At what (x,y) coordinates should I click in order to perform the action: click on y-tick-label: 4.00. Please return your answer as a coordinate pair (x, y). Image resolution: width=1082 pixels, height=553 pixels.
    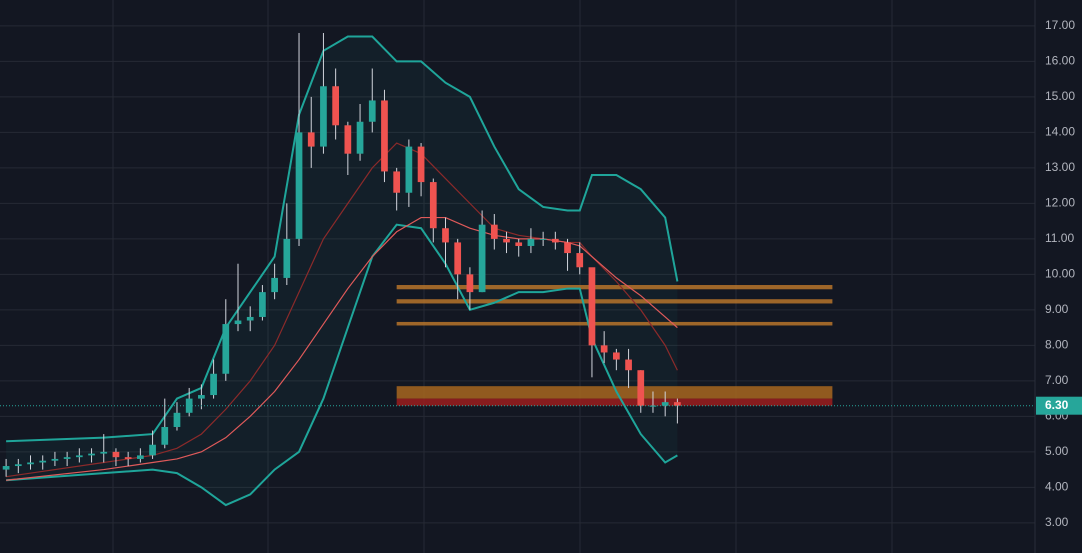
    Looking at the image, I should click on (1057, 487).